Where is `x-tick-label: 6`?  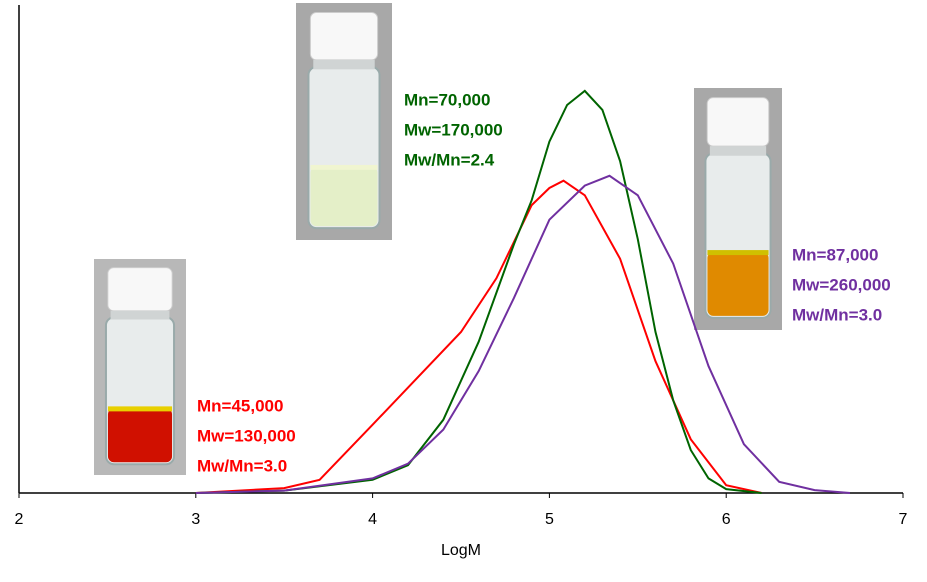
x-tick-label: 6 is located at coordinates (726, 519).